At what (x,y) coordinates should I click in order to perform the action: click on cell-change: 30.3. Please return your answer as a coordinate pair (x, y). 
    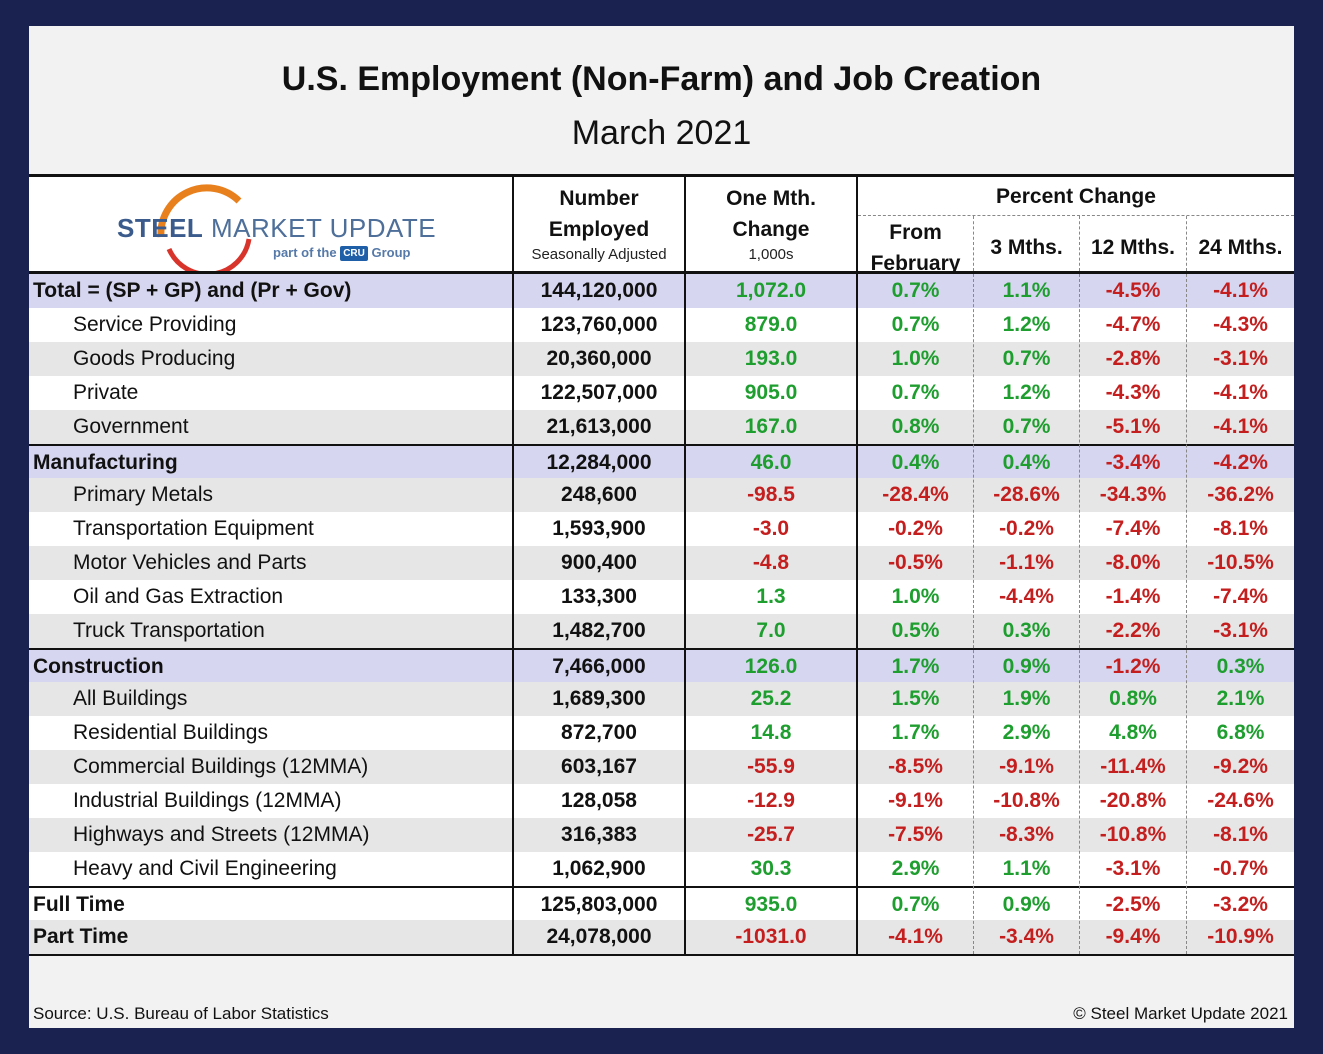
    Looking at the image, I should click on (771, 868).